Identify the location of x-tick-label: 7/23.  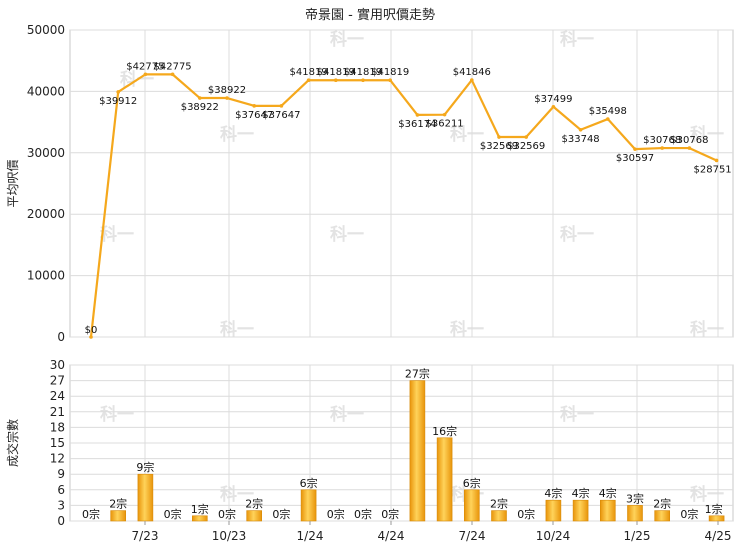
(145, 536).